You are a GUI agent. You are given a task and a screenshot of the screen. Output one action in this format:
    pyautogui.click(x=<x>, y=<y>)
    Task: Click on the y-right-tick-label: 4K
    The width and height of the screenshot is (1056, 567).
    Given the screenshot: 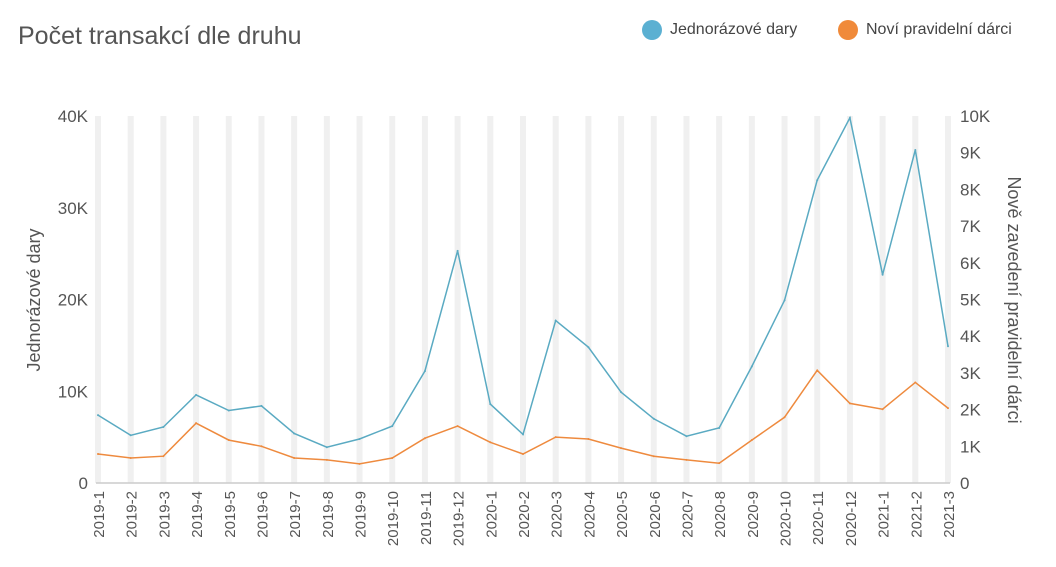 What is the action you would take?
    pyautogui.click(x=970, y=336)
    